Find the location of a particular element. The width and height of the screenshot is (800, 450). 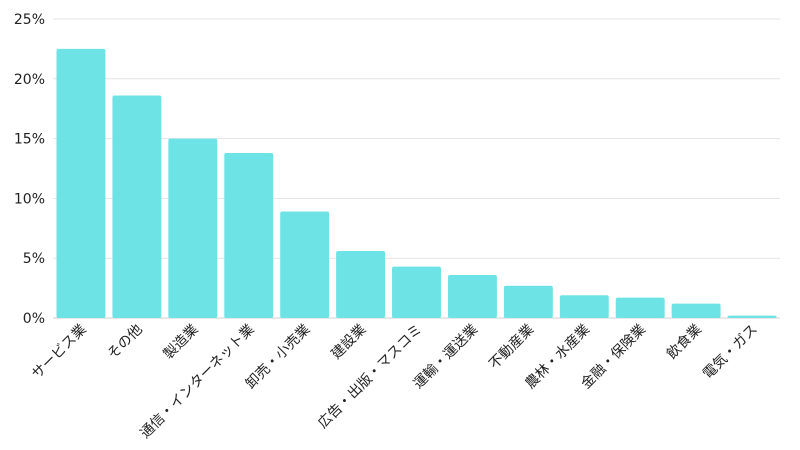

y-axis-tick-labels: 0% 5% 10% 15% 20% 25% is located at coordinates (29, 169).